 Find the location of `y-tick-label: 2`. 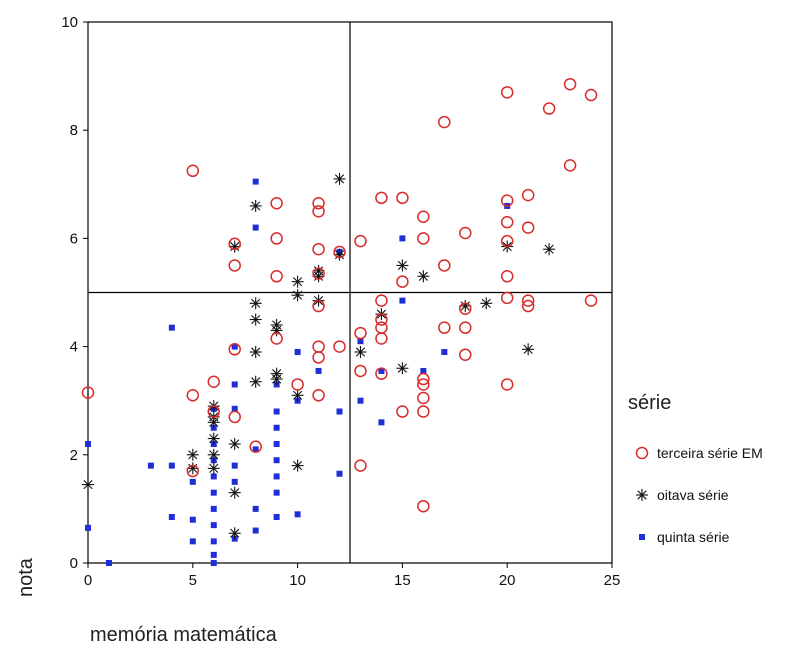

y-tick-label: 2 is located at coordinates (74, 455).